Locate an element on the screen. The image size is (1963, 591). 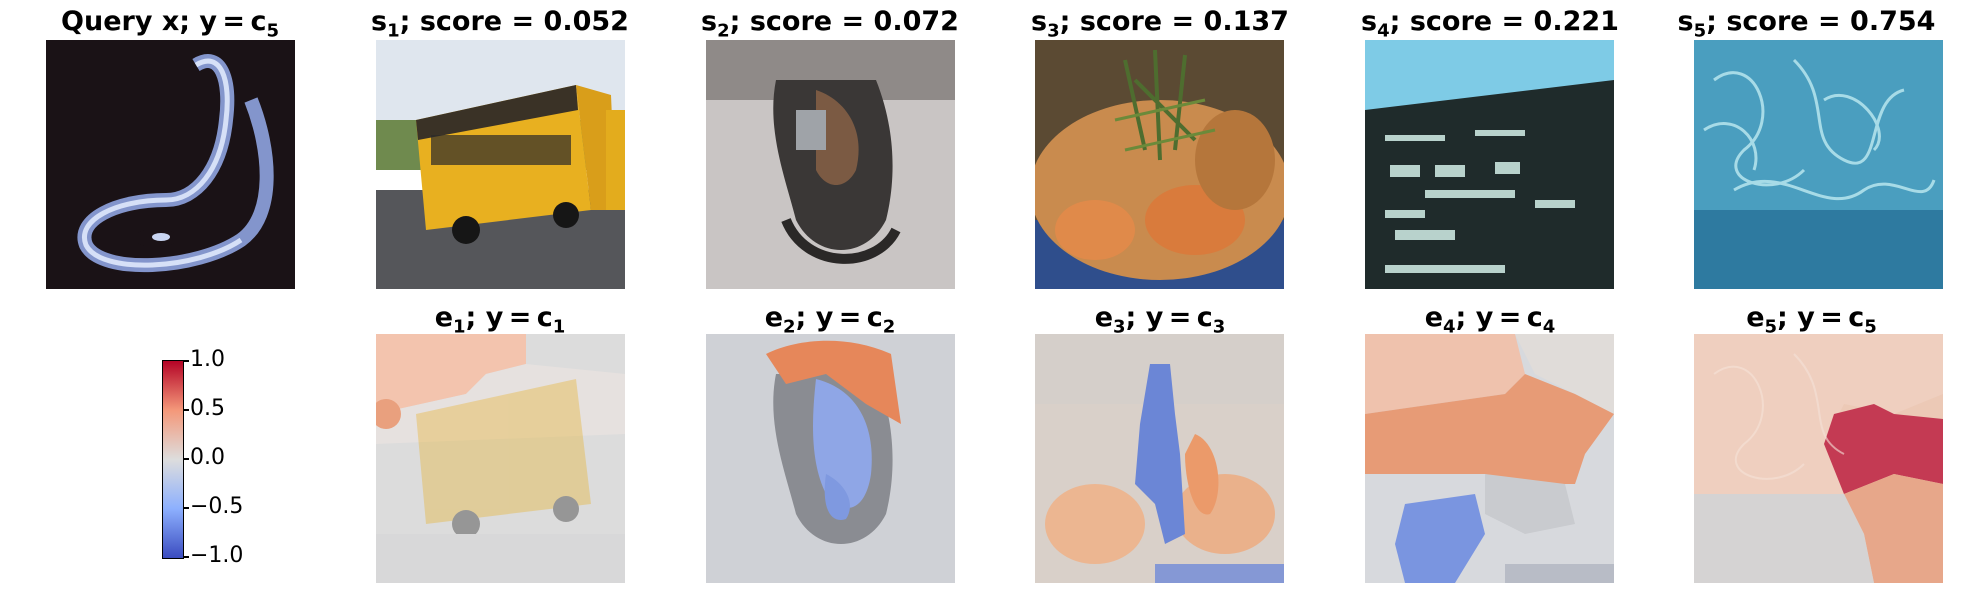
top-title-1: s1; score = 0.052 is located at coordinates (500, 24).